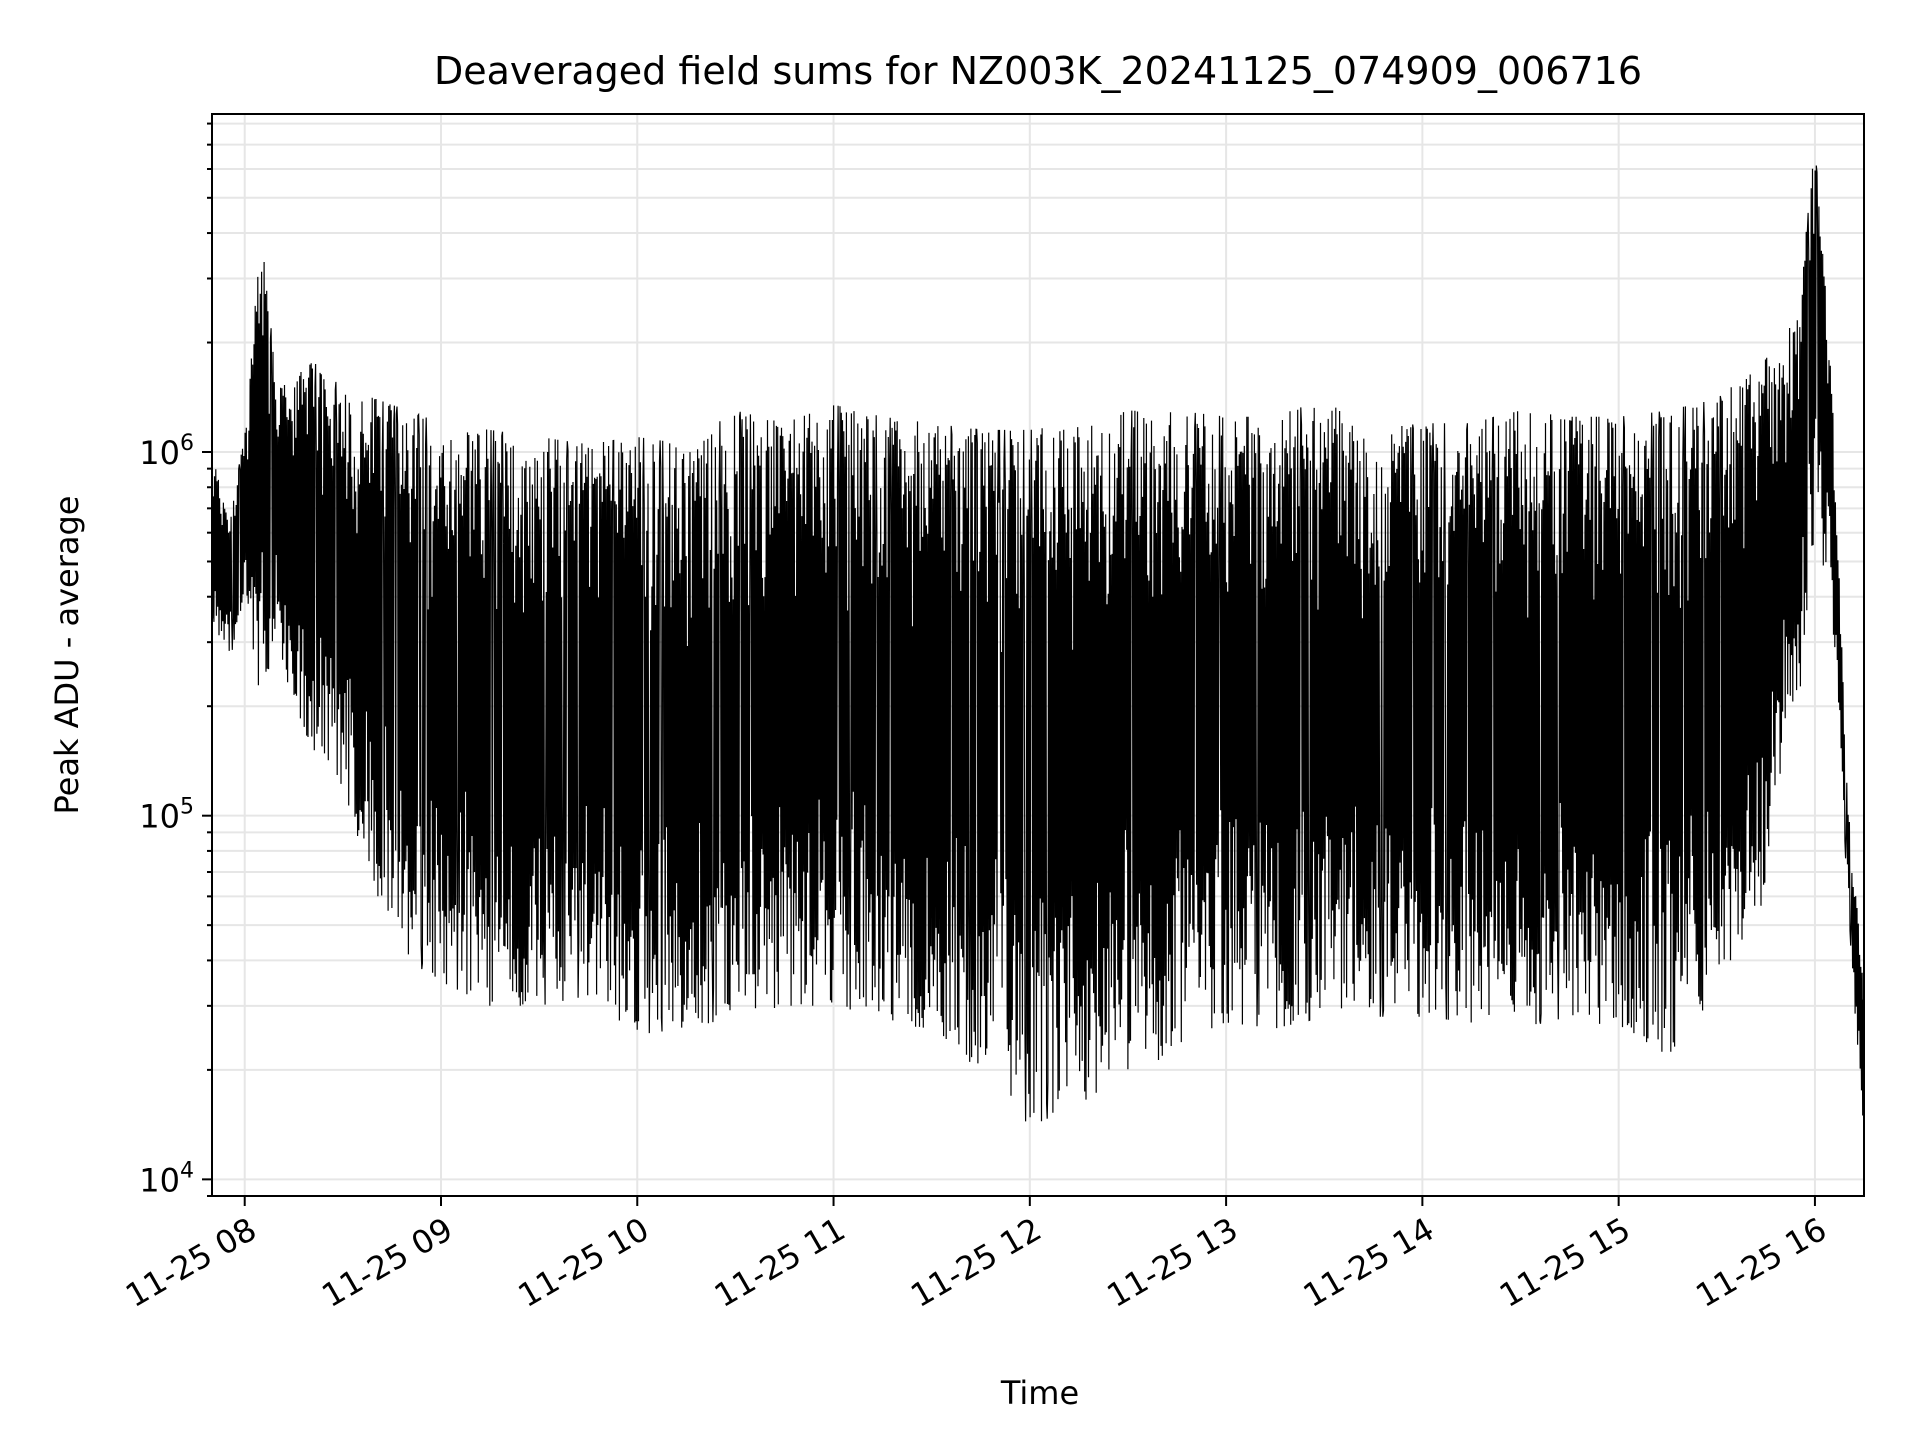  I want to click on y-tick-label: 105, so click(166, 815).